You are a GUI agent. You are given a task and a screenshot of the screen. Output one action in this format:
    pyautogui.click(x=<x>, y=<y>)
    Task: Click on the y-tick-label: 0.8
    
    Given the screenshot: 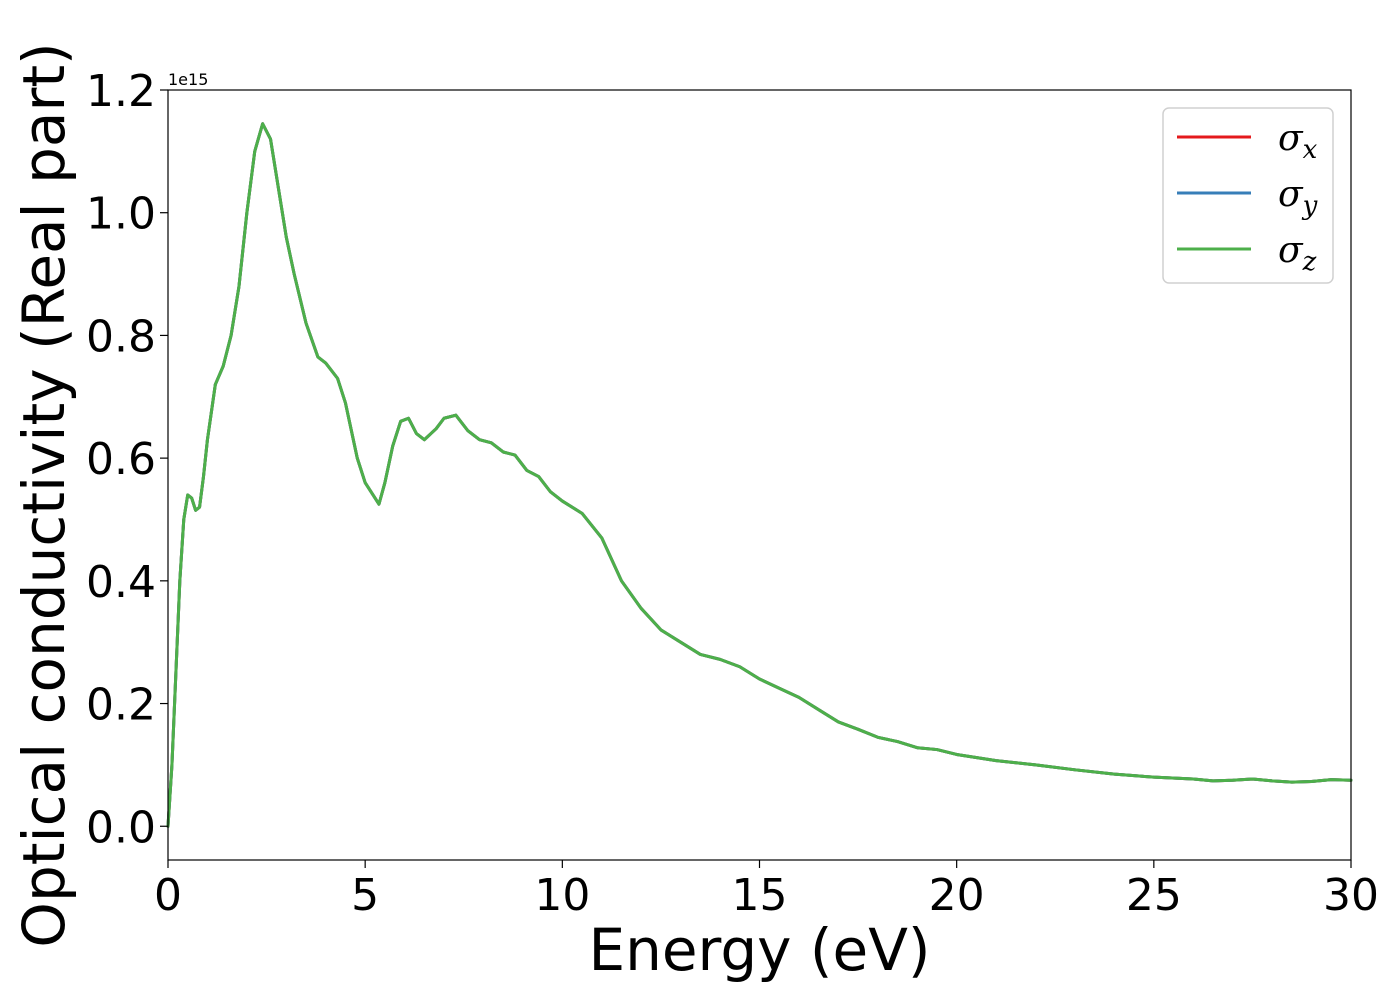 What is the action you would take?
    pyautogui.click(x=121, y=336)
    